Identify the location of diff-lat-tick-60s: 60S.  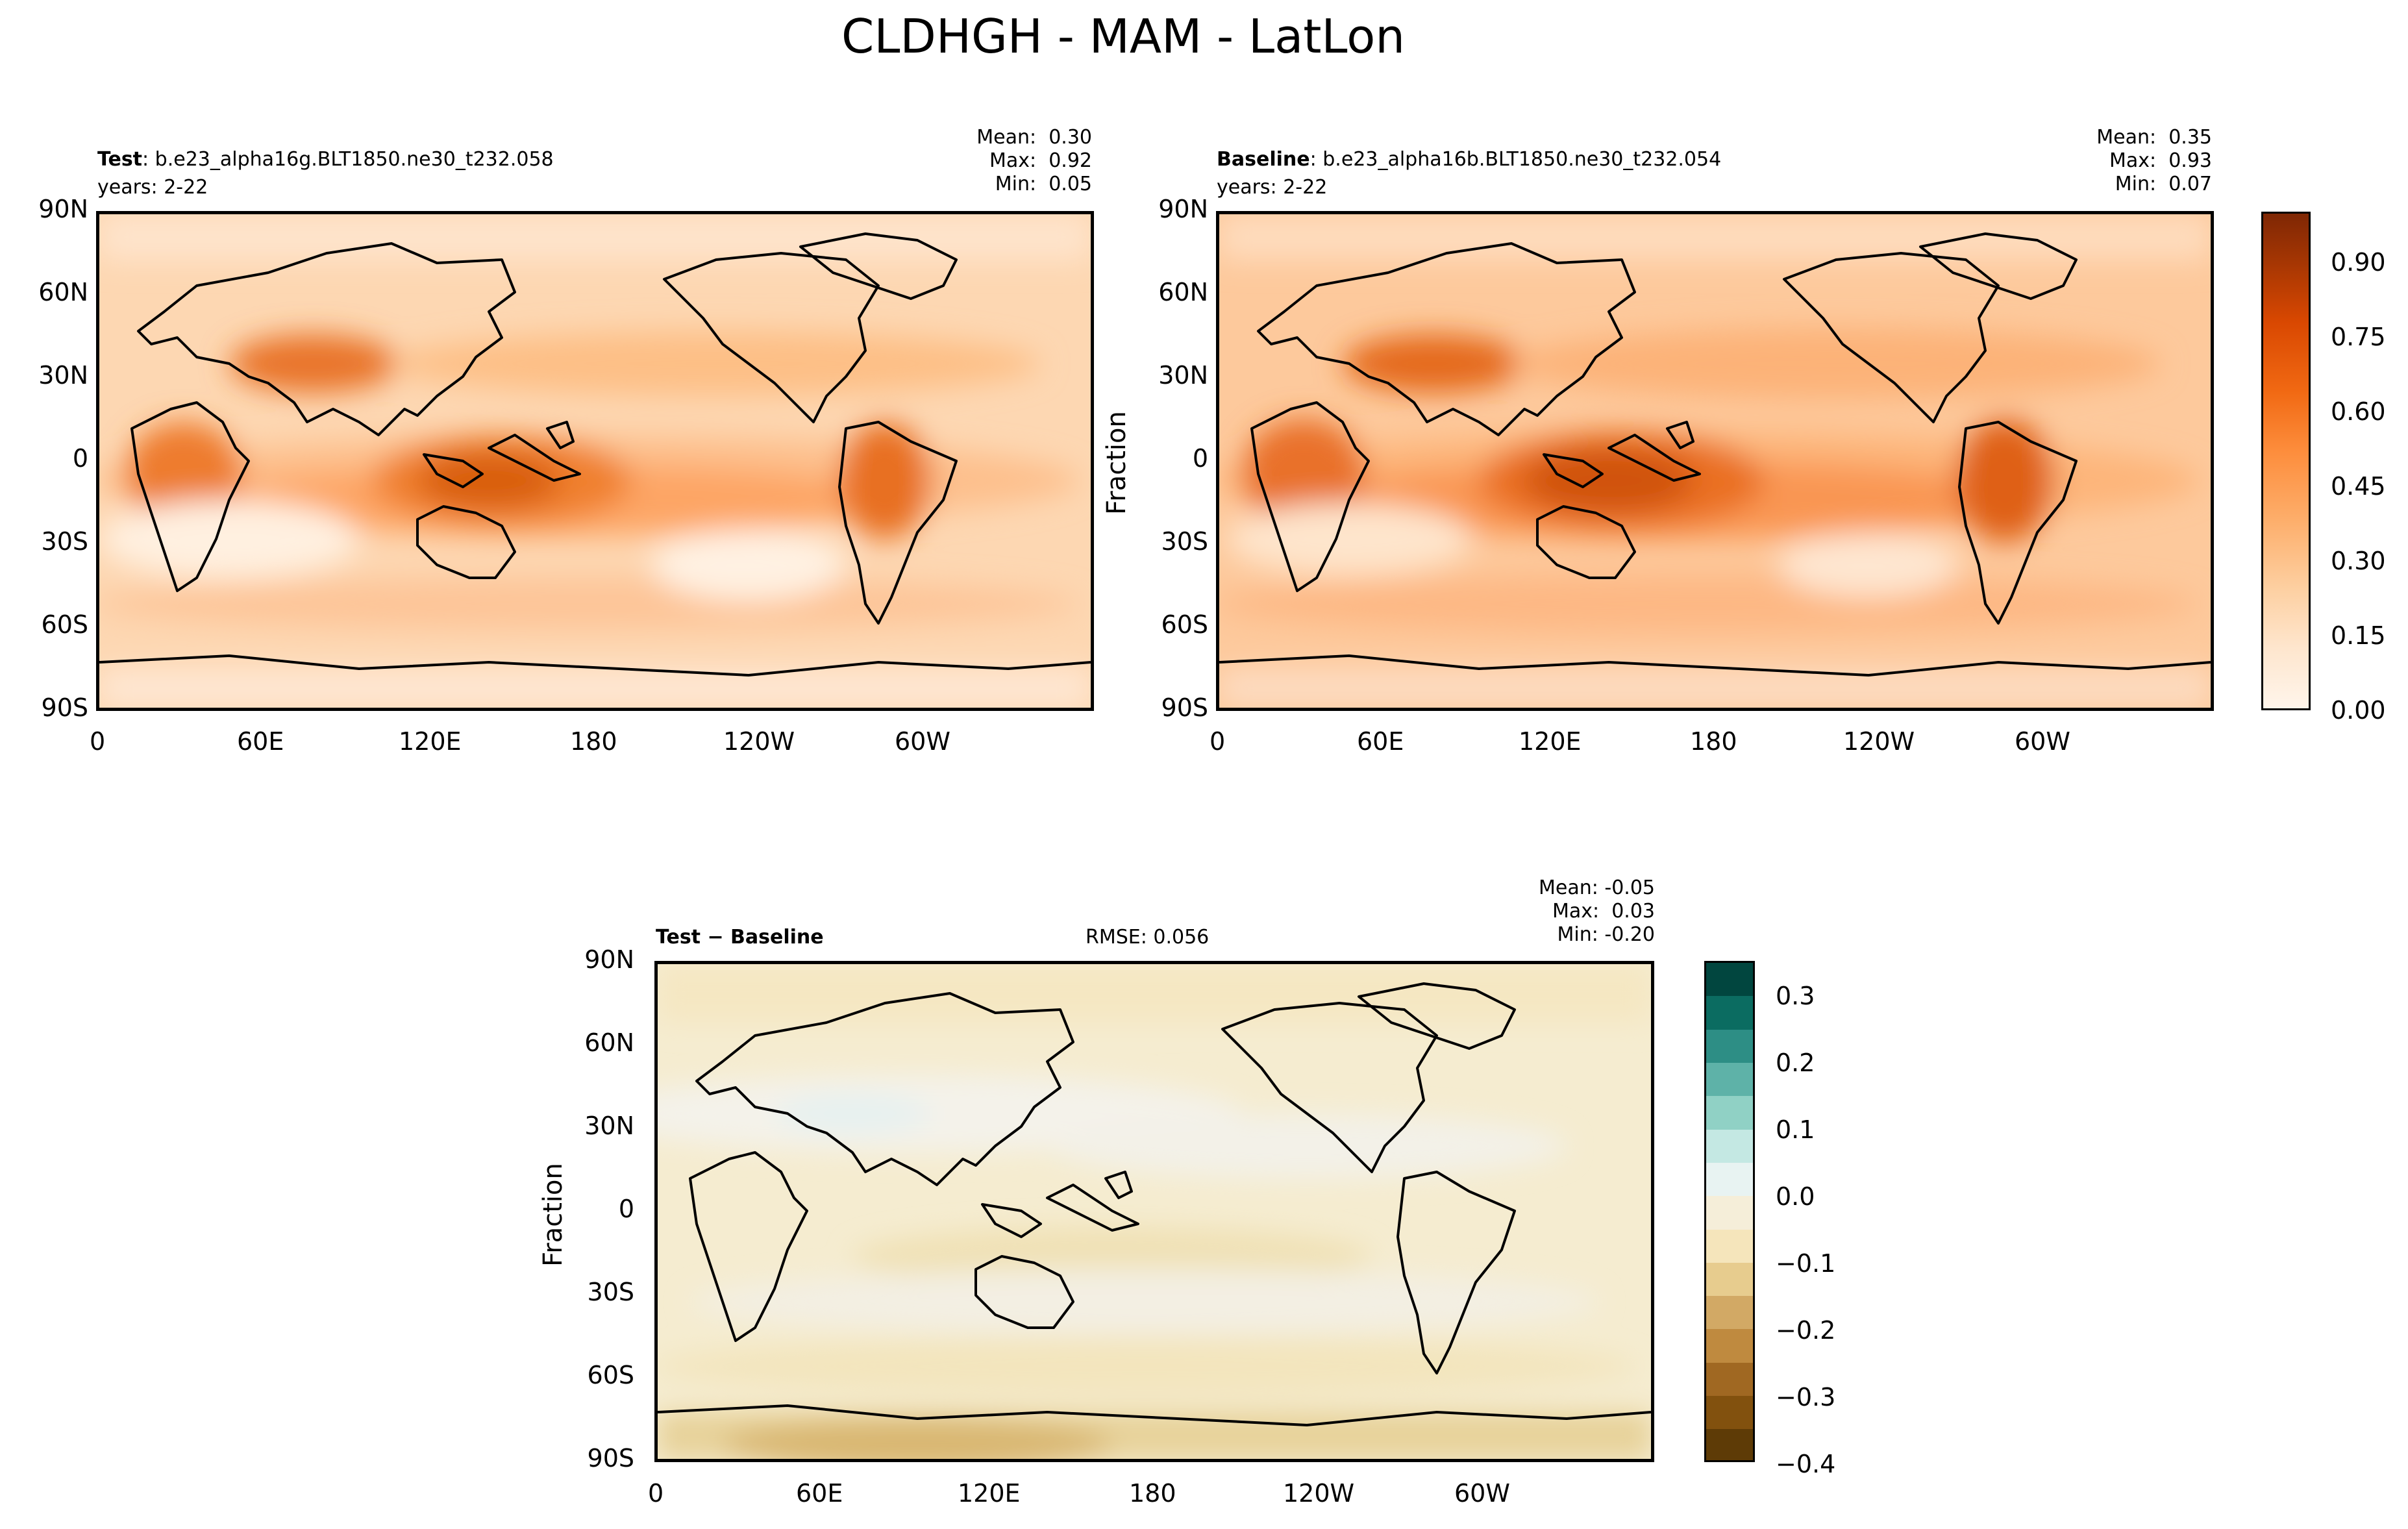
(610, 1375).